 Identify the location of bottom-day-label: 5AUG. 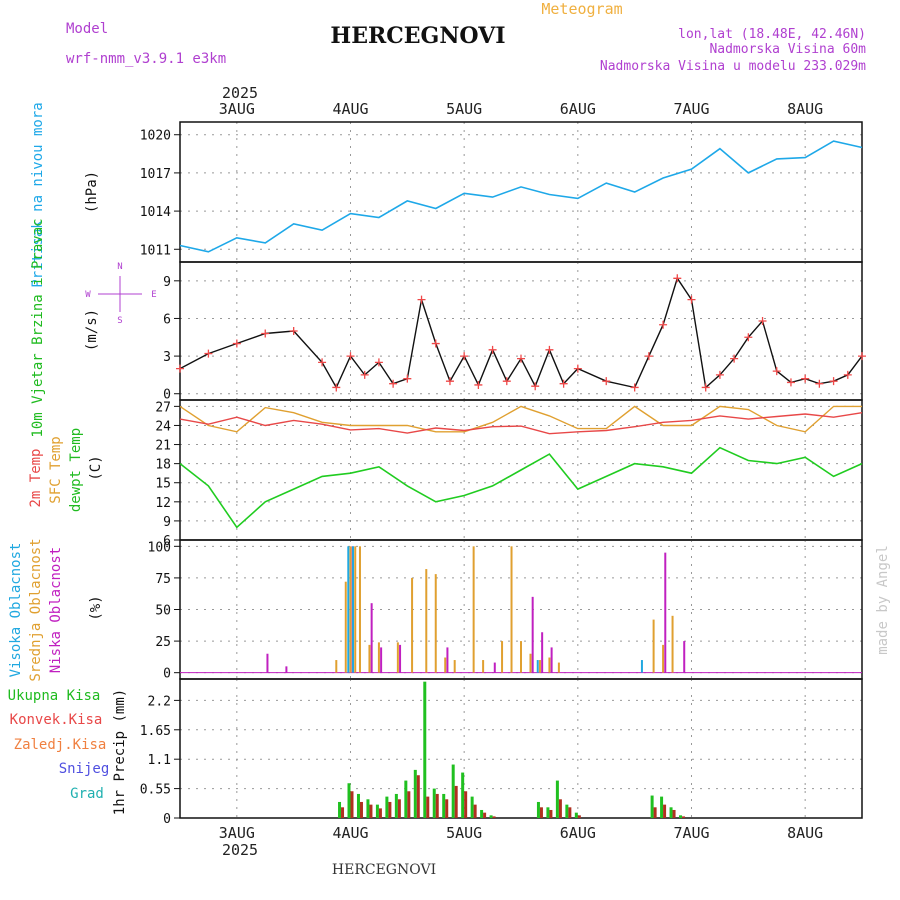
(464, 833).